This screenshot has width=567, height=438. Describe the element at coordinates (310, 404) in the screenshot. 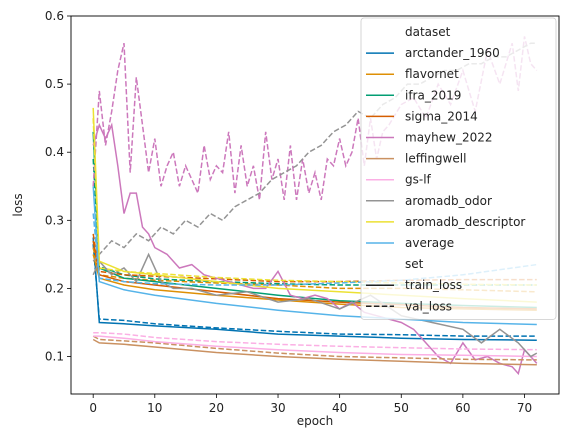

I see `x-axis-ticks: 0 10 20 30 40 50 60 70` at that location.